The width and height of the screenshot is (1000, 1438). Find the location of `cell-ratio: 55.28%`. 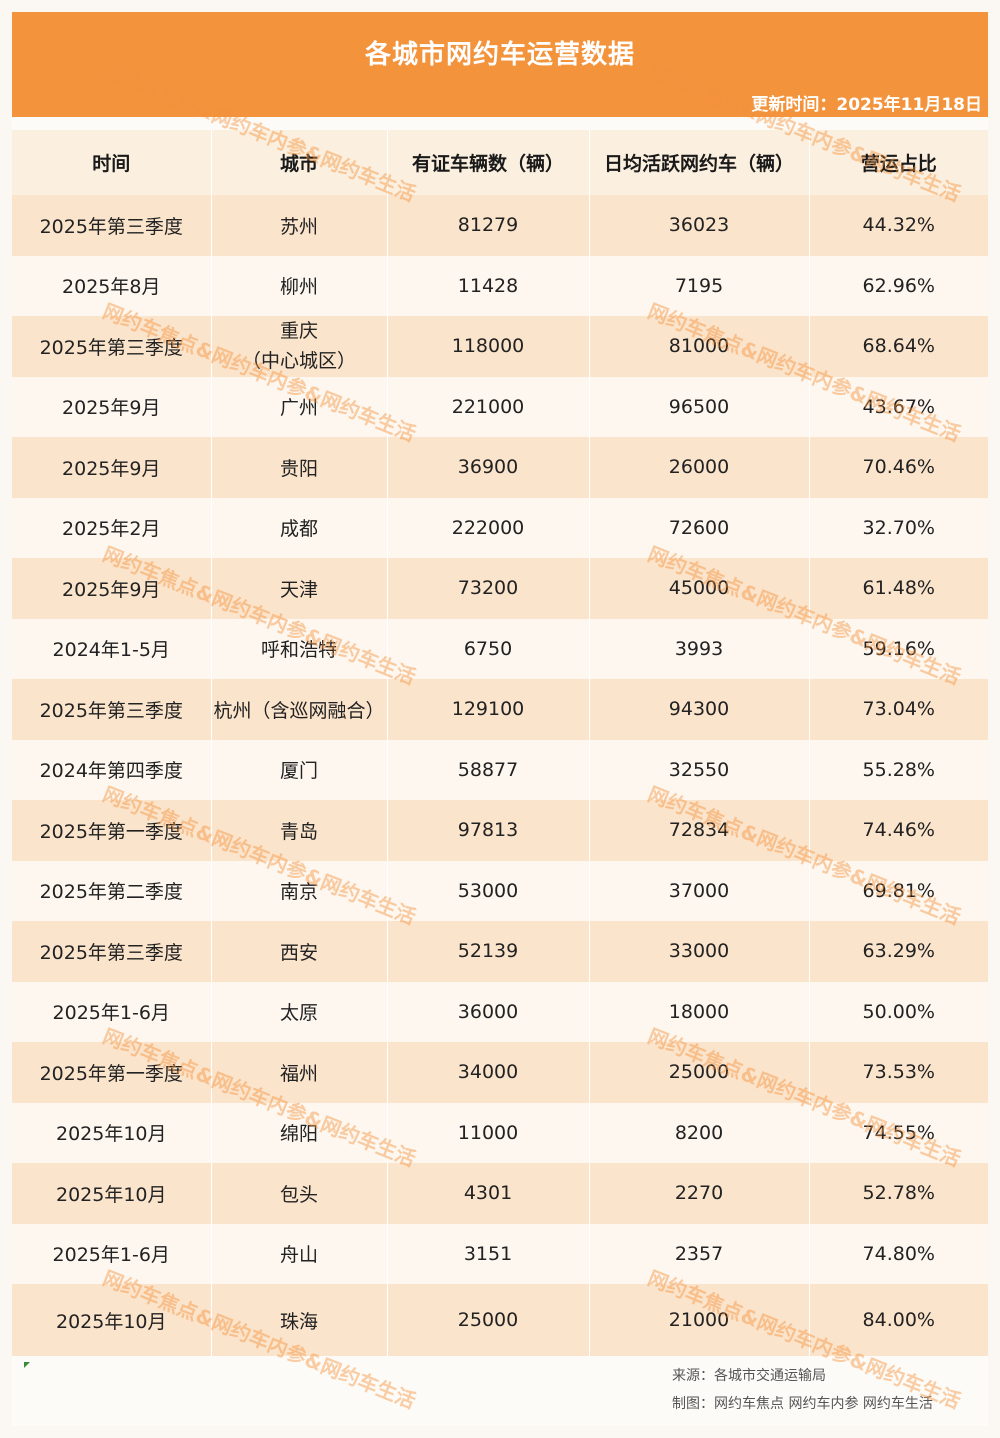

cell-ratio: 55.28% is located at coordinates (898, 769).